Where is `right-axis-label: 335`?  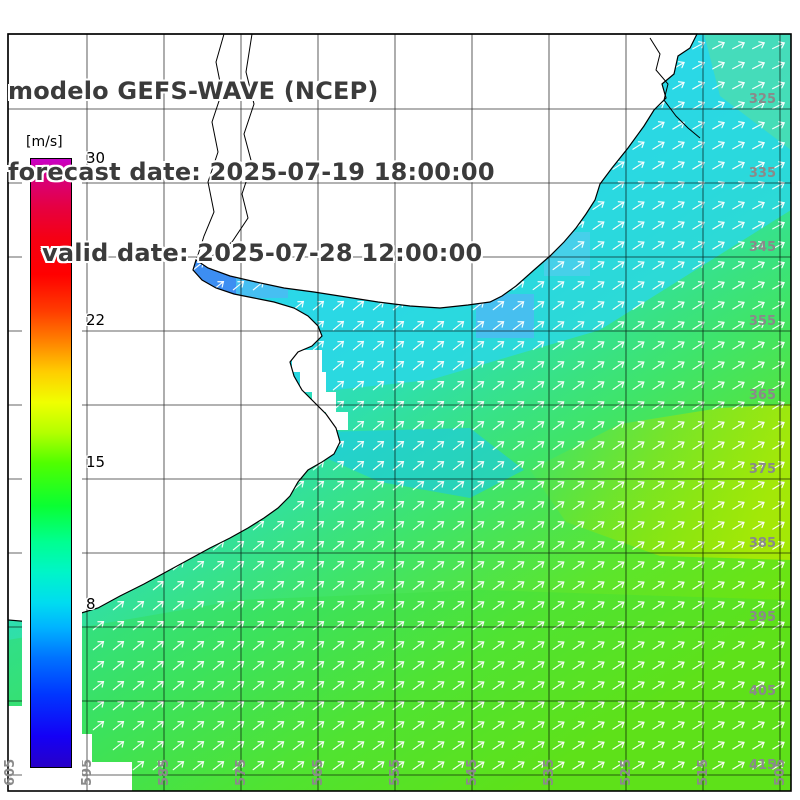 right-axis-label: 335 is located at coordinates (762, 173).